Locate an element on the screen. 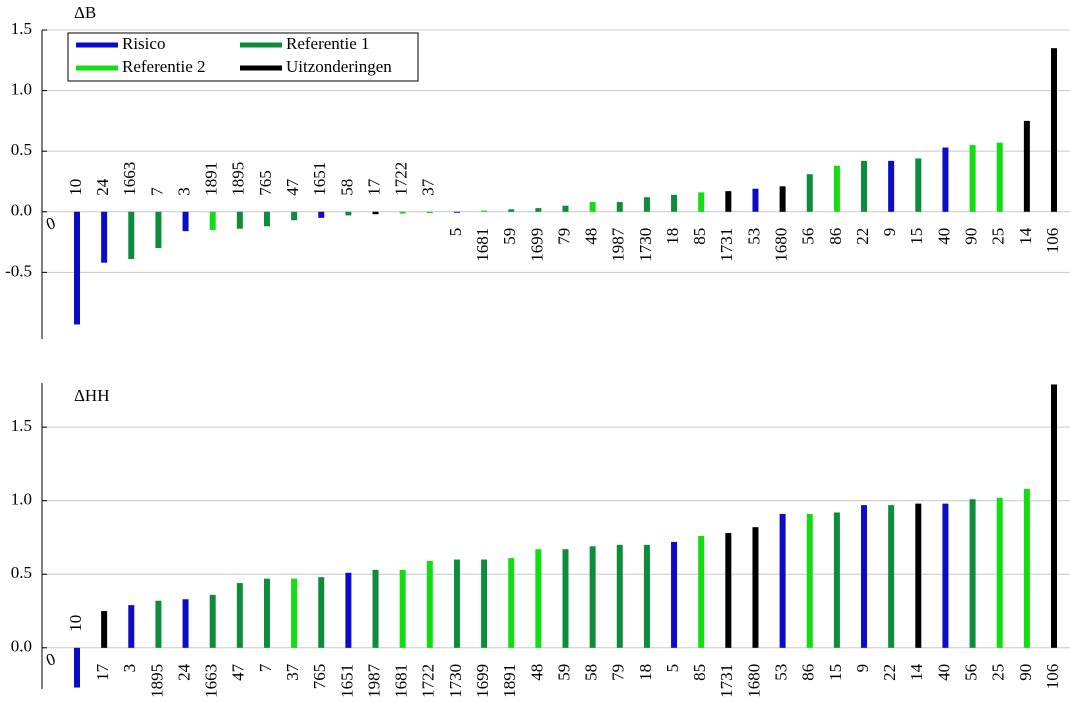  x-tick-label: 59 is located at coordinates (509, 236).